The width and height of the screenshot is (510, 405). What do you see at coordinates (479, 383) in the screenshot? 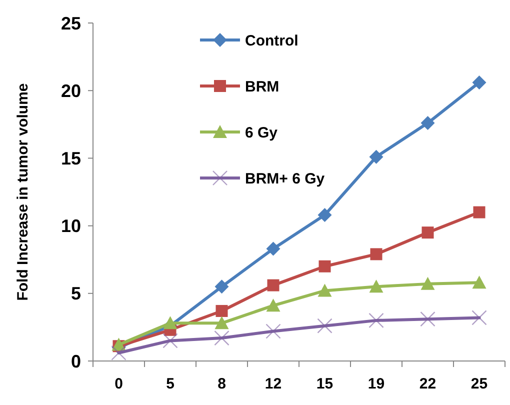
I see `x-tick-label: 25` at bounding box center [479, 383].